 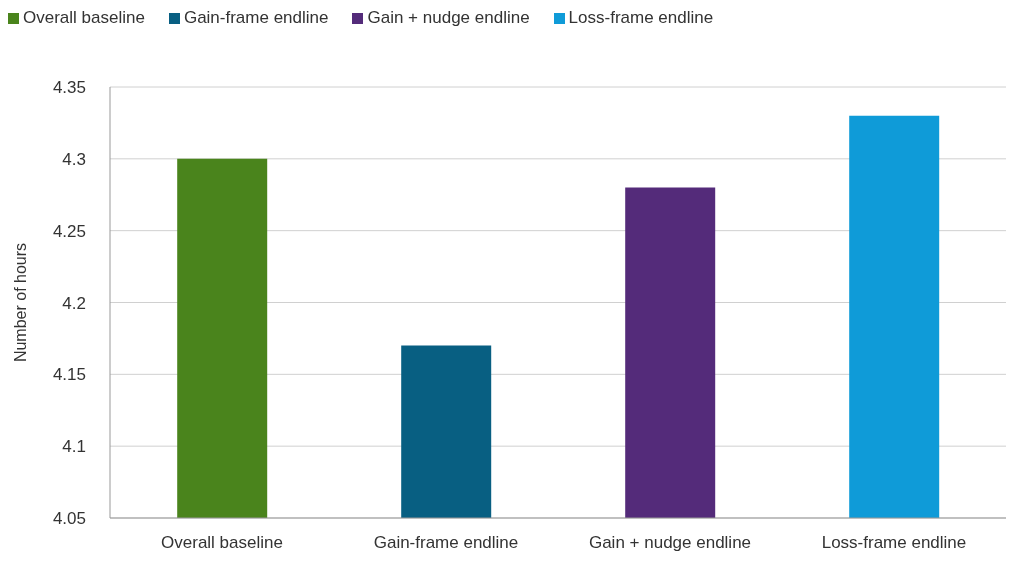 I want to click on y-tick-label: 4.35, so click(x=69, y=88).